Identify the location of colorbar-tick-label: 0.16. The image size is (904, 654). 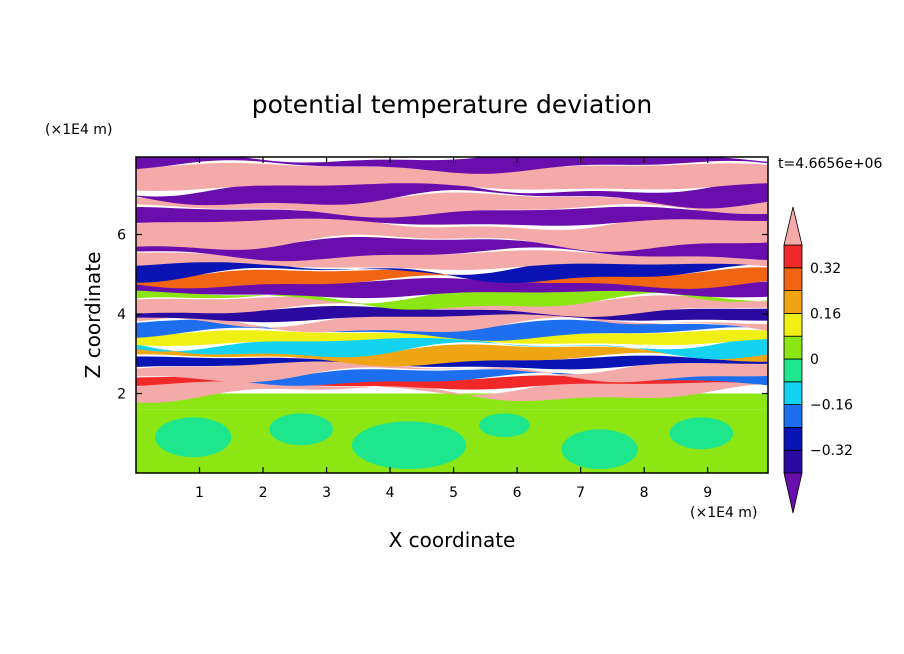
(825, 314).